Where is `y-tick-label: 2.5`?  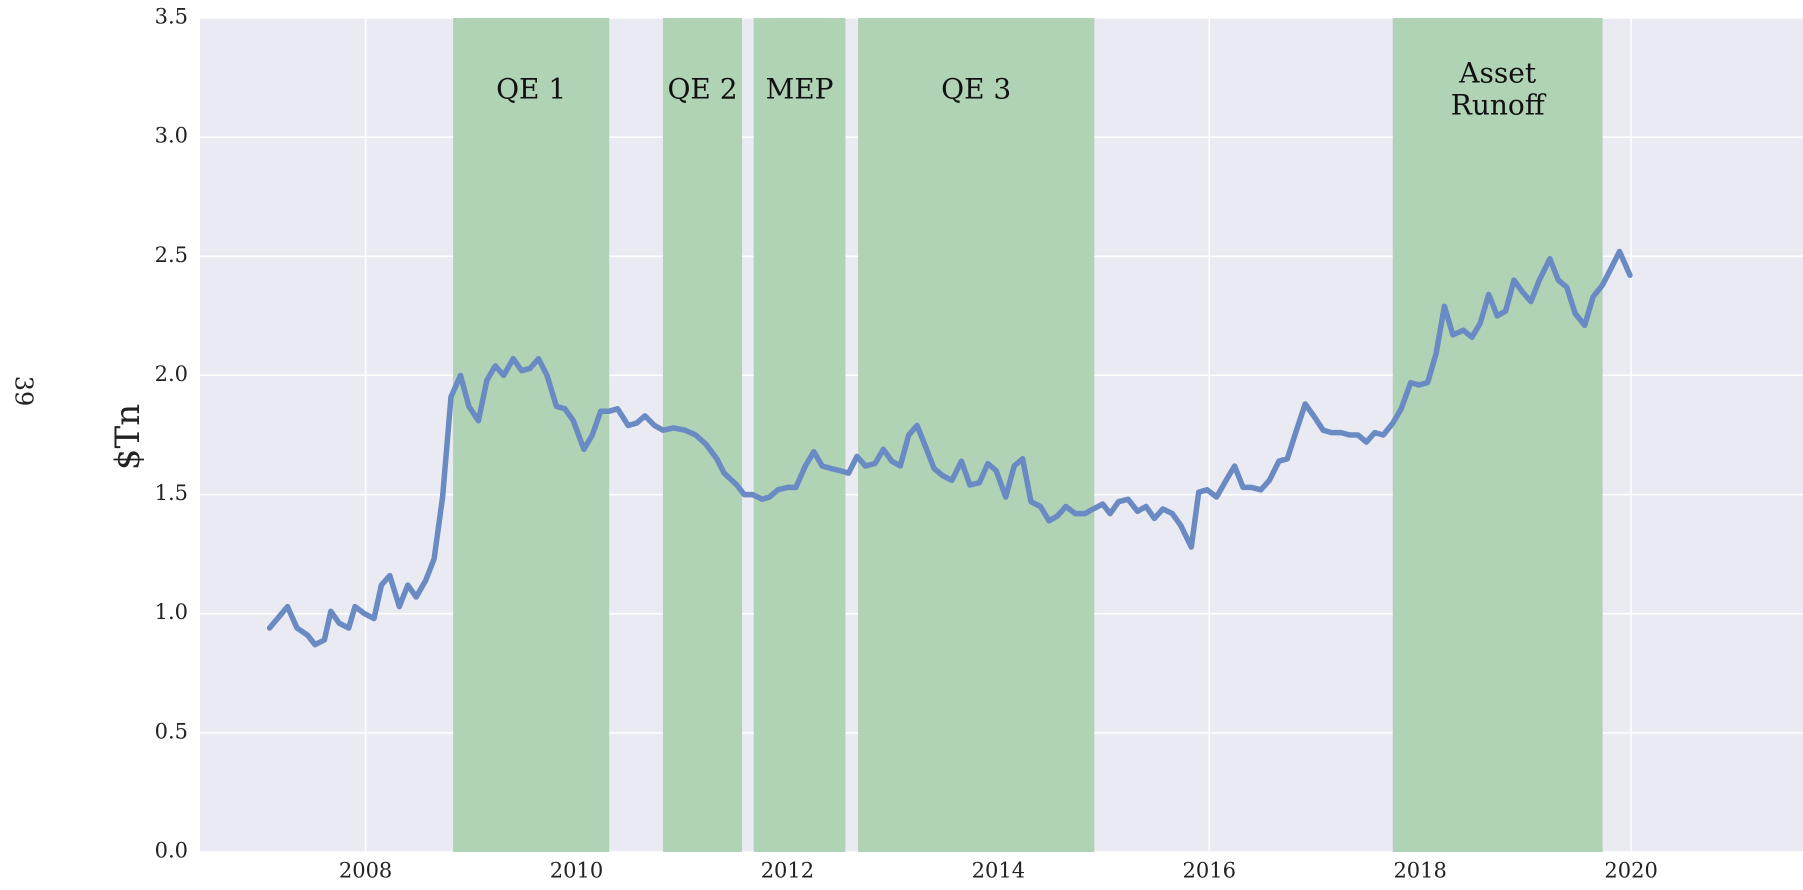 y-tick-label: 2.5 is located at coordinates (171, 255).